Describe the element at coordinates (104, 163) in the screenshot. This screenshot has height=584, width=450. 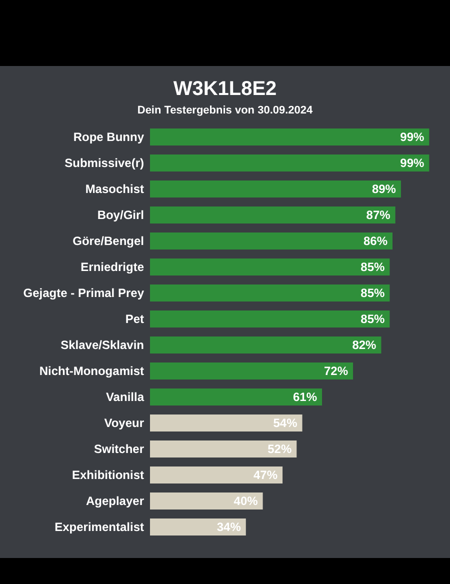
I see `y-tick-label: Submissive(r)` at that location.